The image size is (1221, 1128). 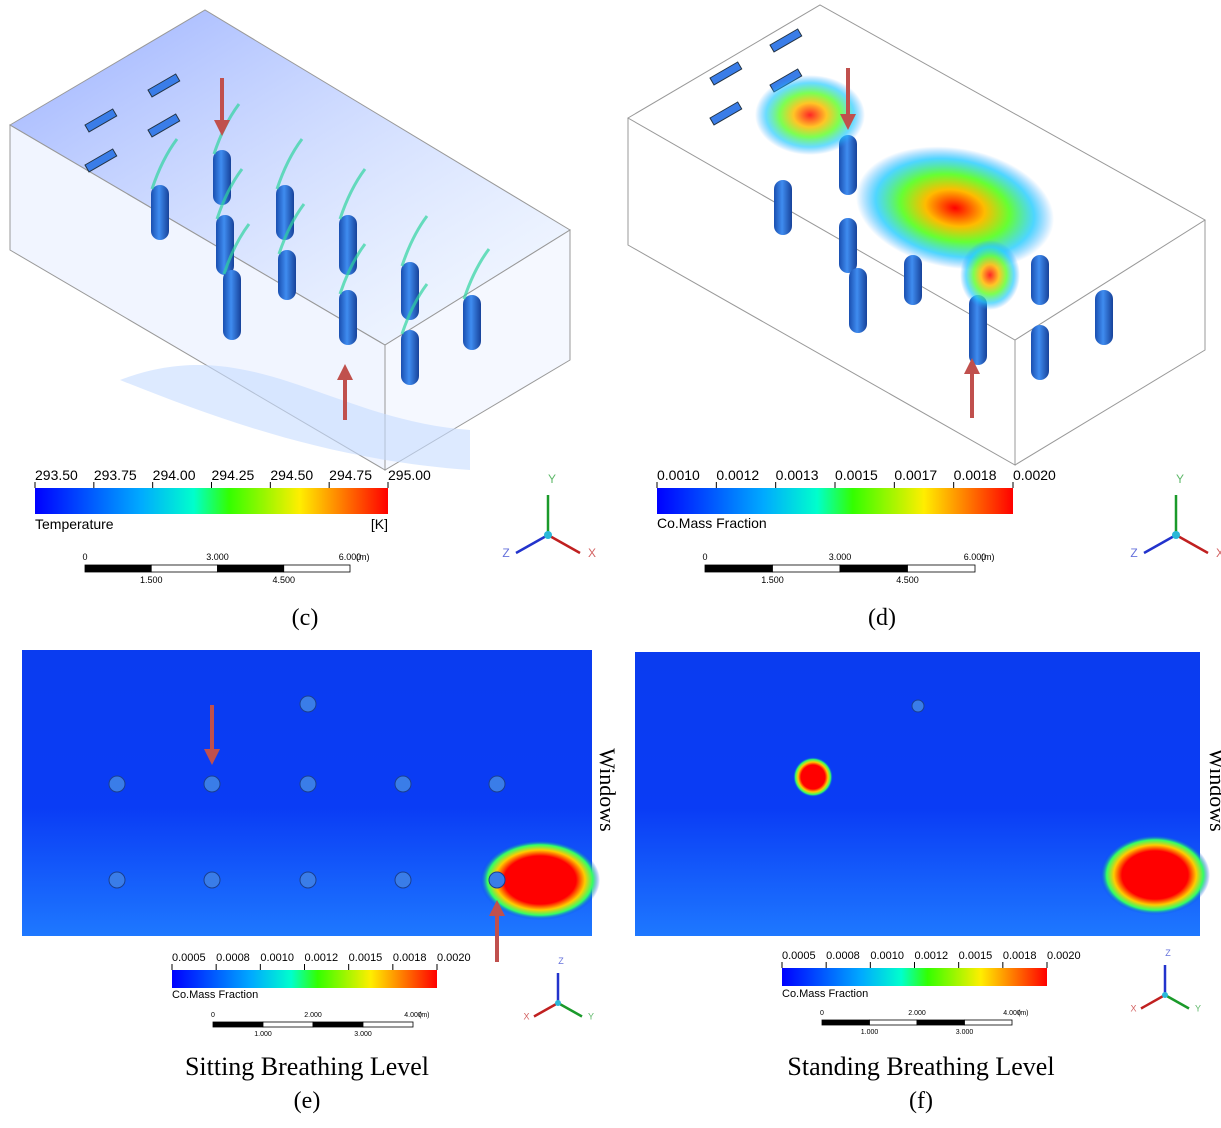 I want to click on panel-title: Sitting Breathing Level, so click(x=307, y=1066).